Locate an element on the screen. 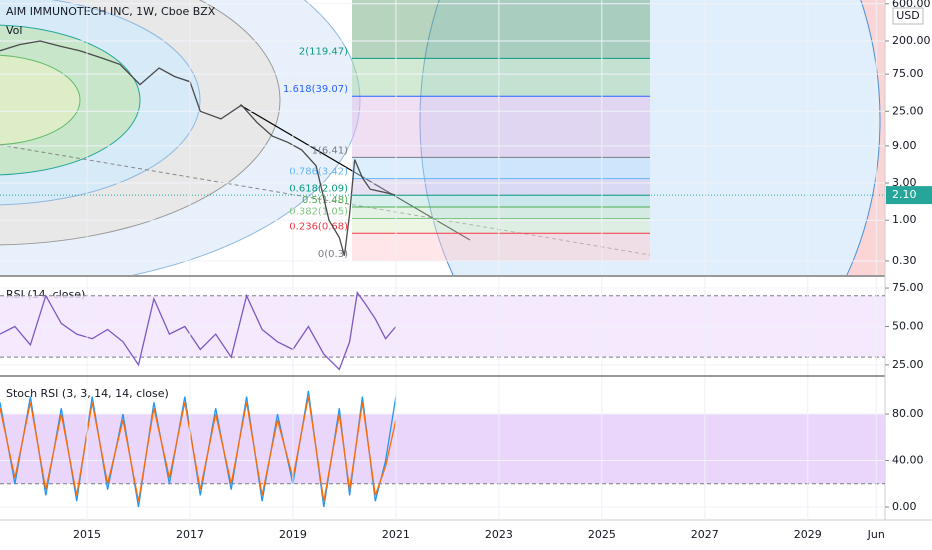 The height and width of the screenshot is (550, 932). y-tick-label: 50.00 is located at coordinates (908, 325).